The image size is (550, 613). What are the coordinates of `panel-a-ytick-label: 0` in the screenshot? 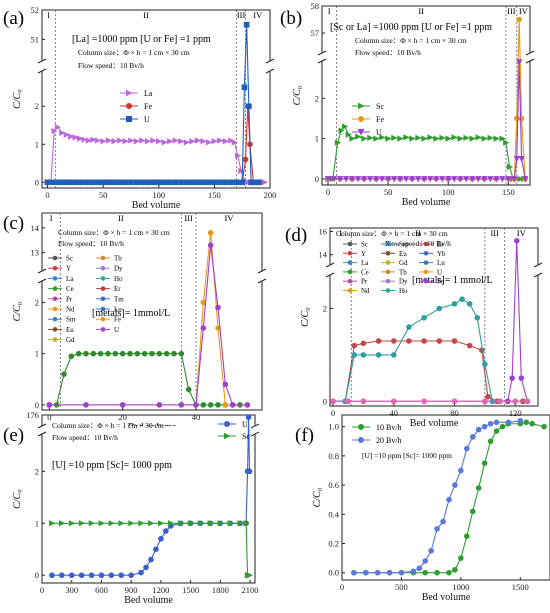 It's located at (37, 182).